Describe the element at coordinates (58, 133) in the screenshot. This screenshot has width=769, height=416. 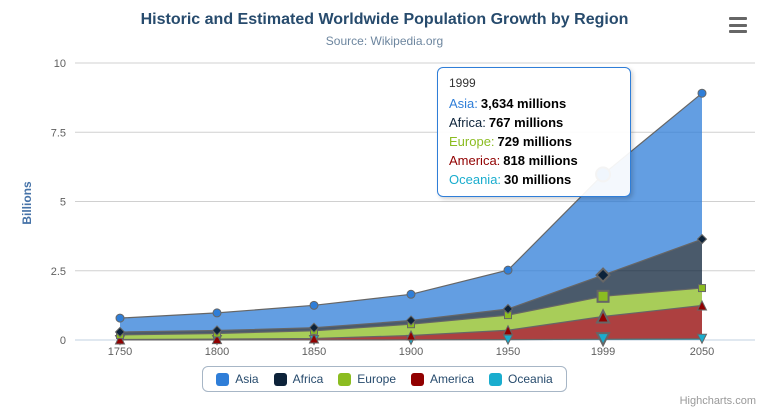
I see `y-axis-tick-label: 7.5` at that location.